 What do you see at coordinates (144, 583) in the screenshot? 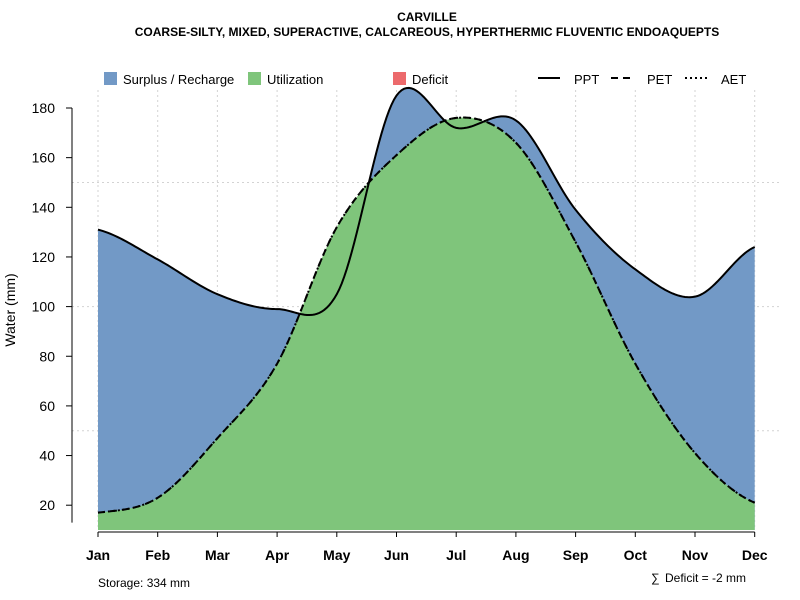
I see `storage-note: Storage: 334 mm` at bounding box center [144, 583].